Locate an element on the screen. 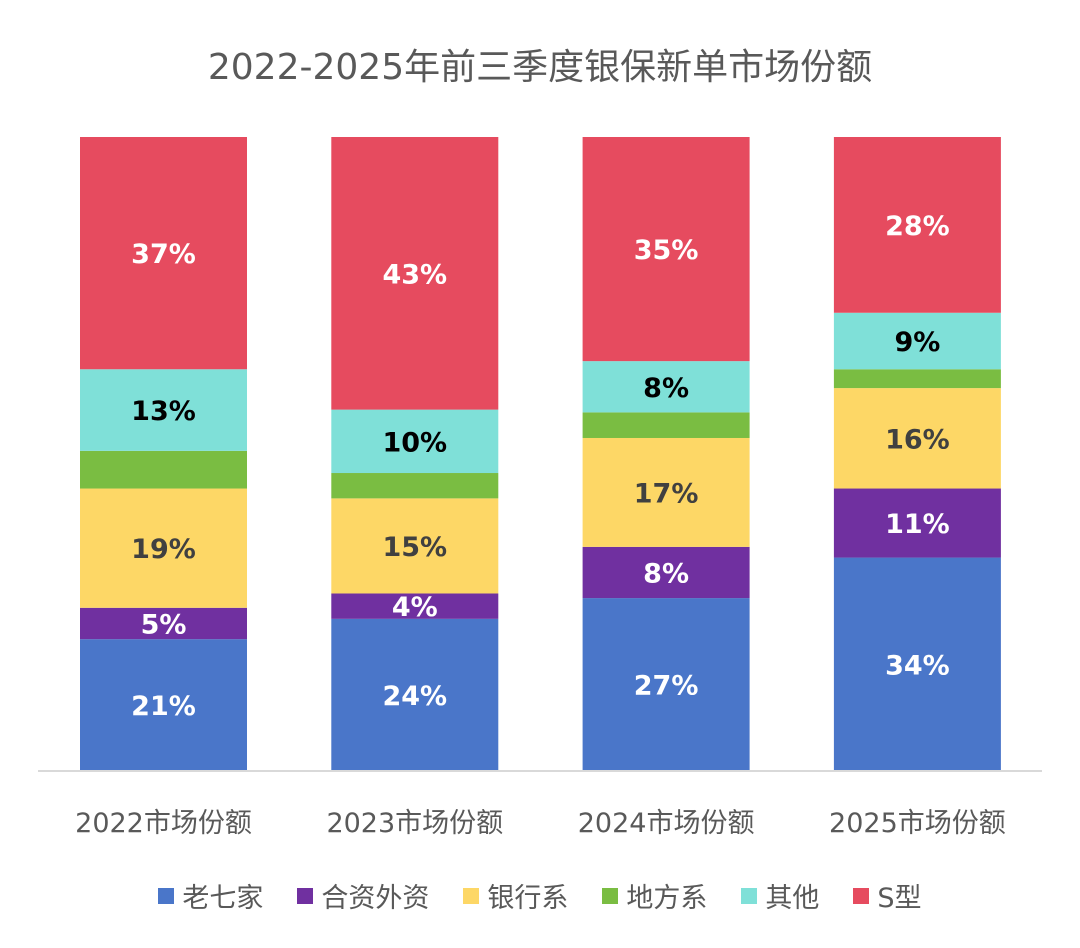 Image resolution: width=1080 pixels, height=948 pixels. data-label: 10% is located at coordinates (414, 442).